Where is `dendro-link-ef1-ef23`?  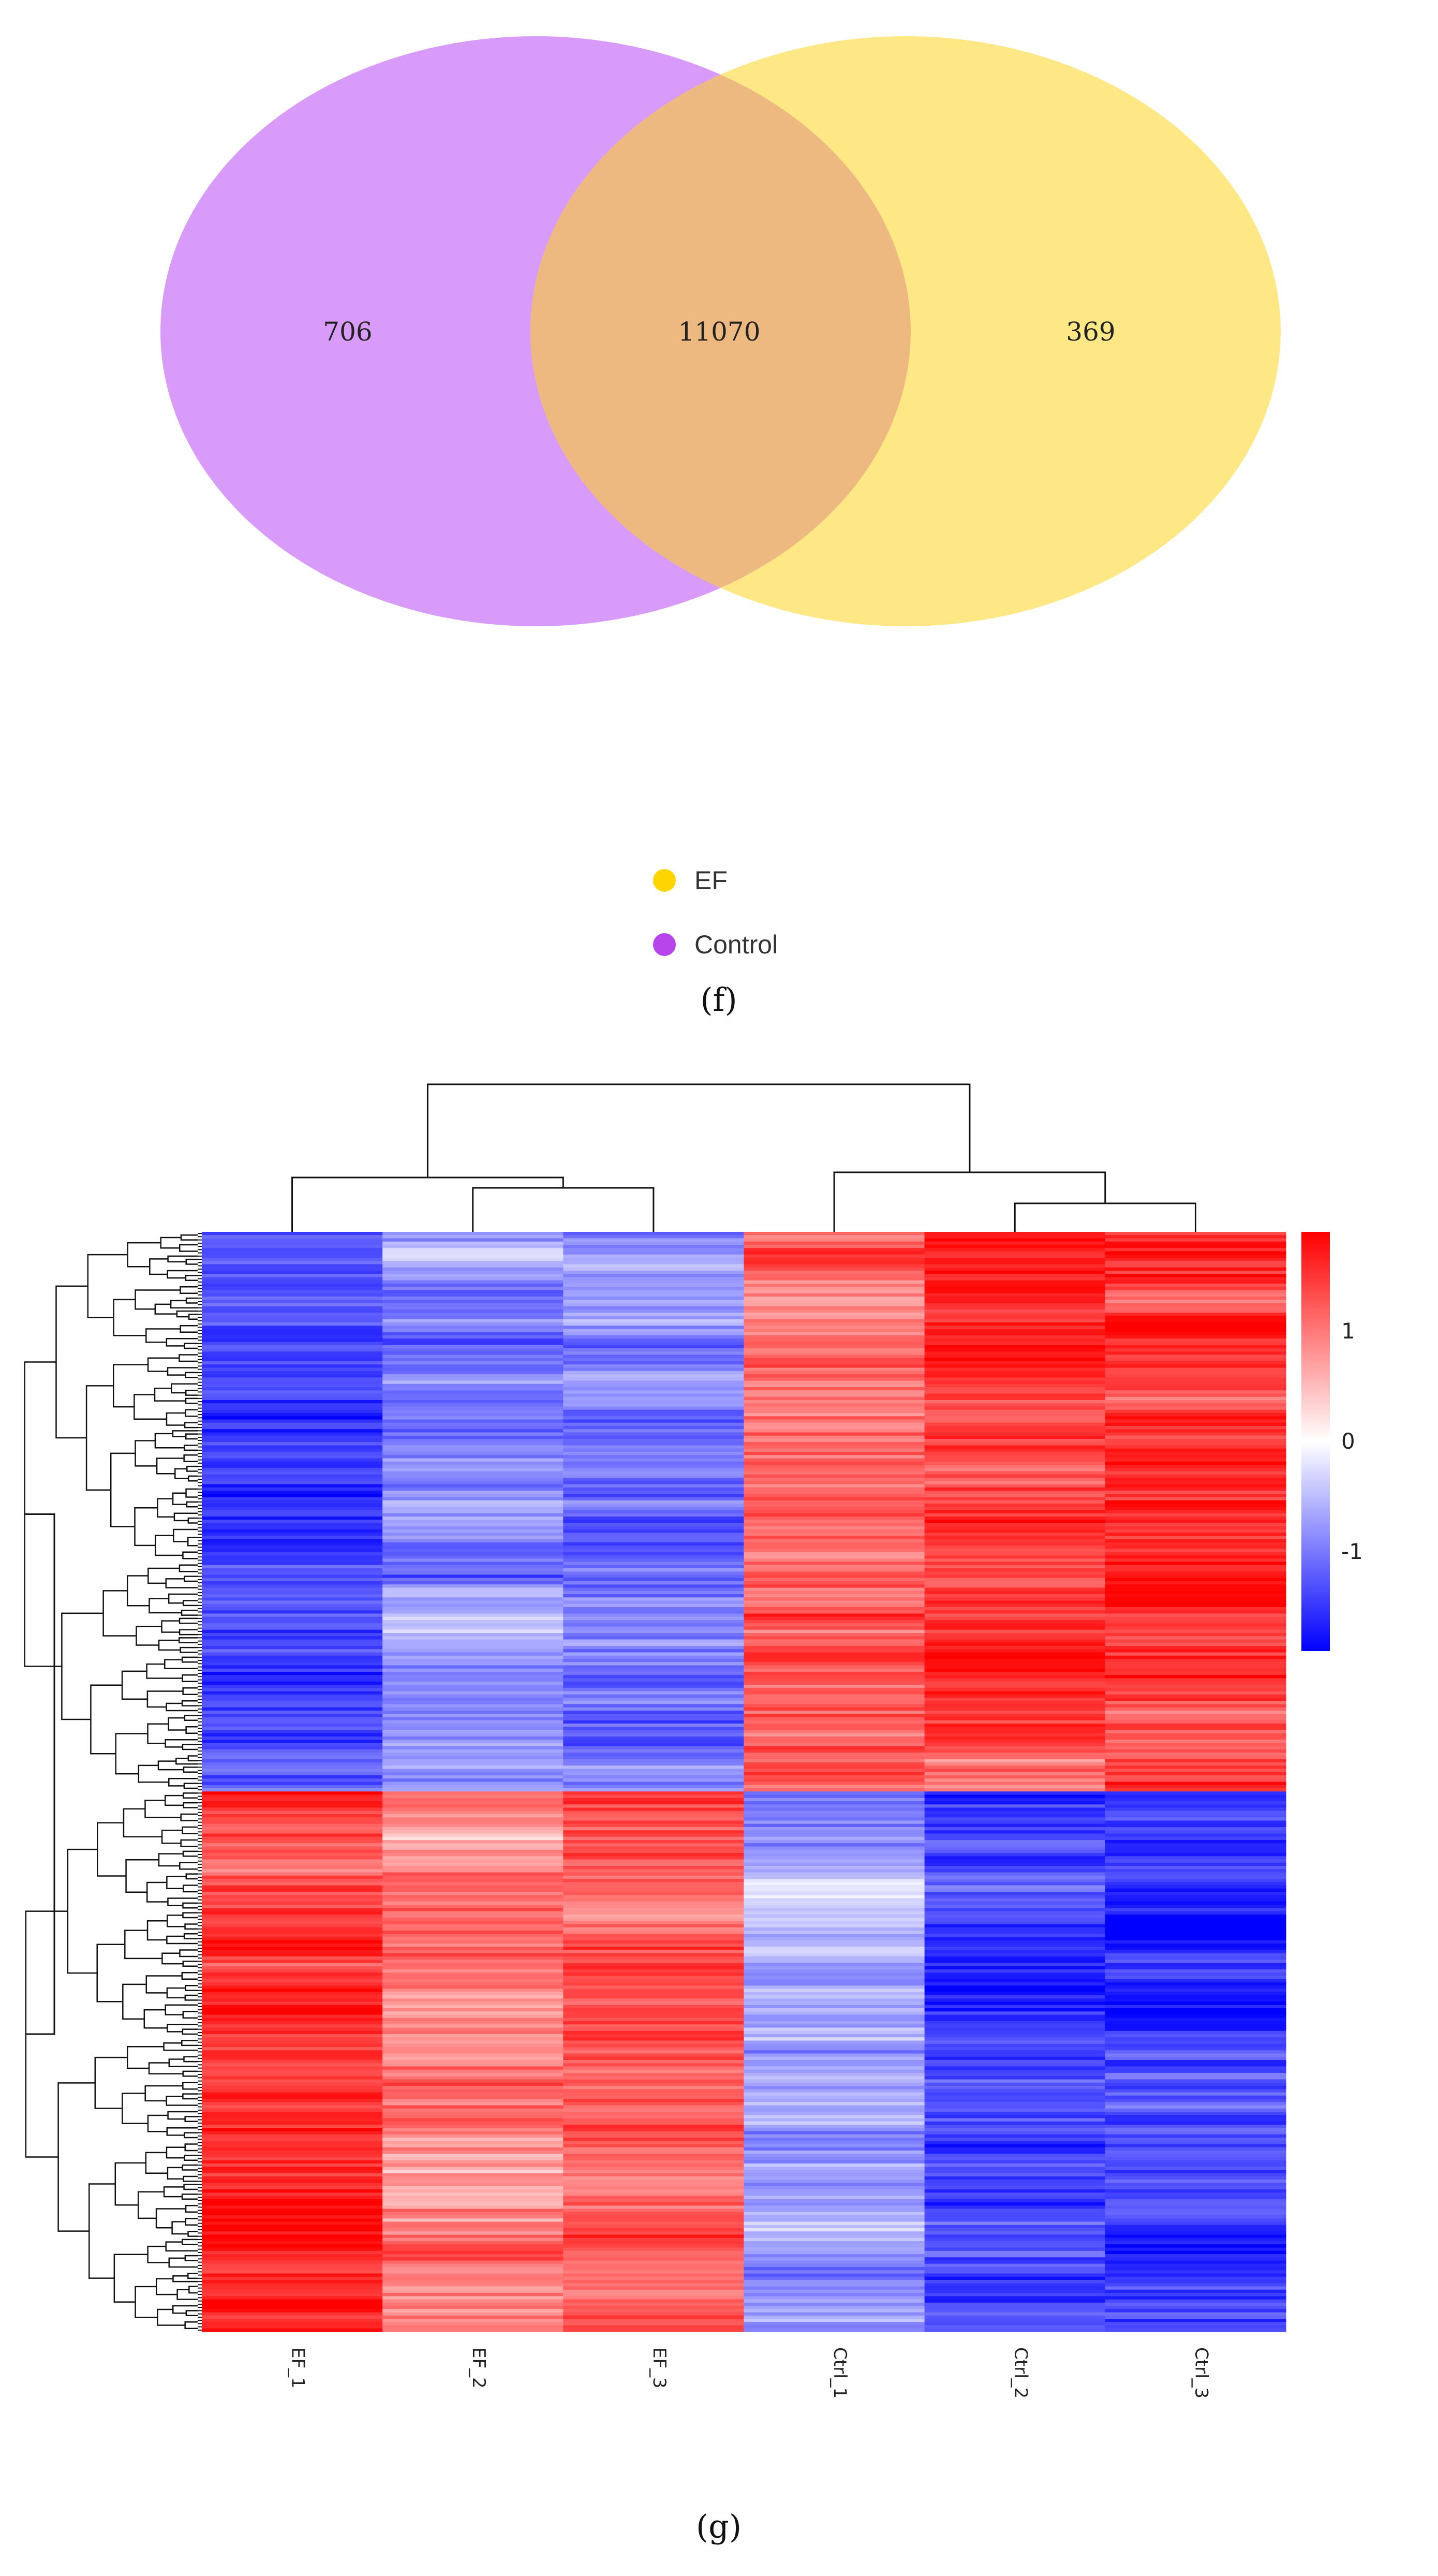 dendro-link-ef1-ef23 is located at coordinates (428, 1204).